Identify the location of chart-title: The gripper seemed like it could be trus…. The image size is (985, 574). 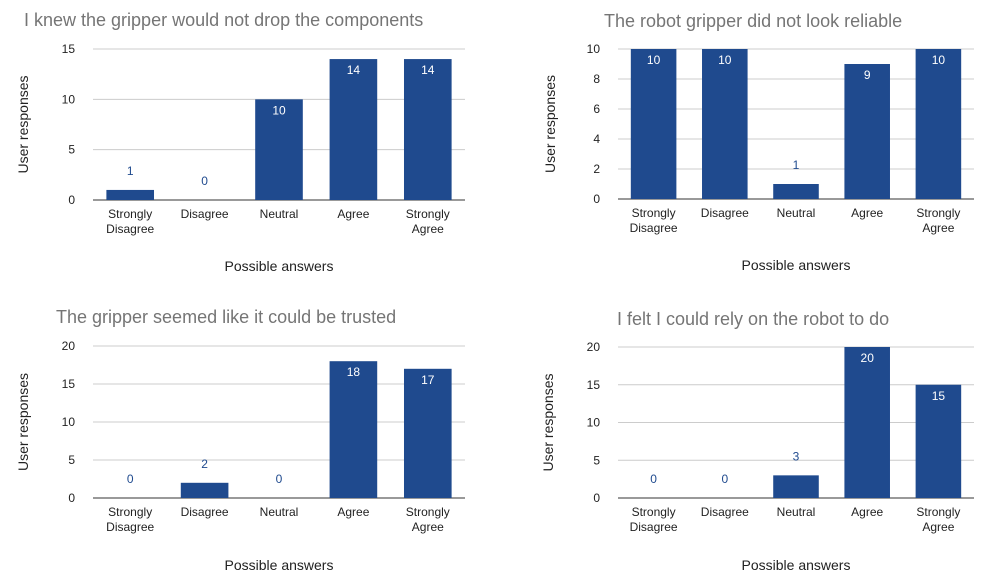
(226, 317).